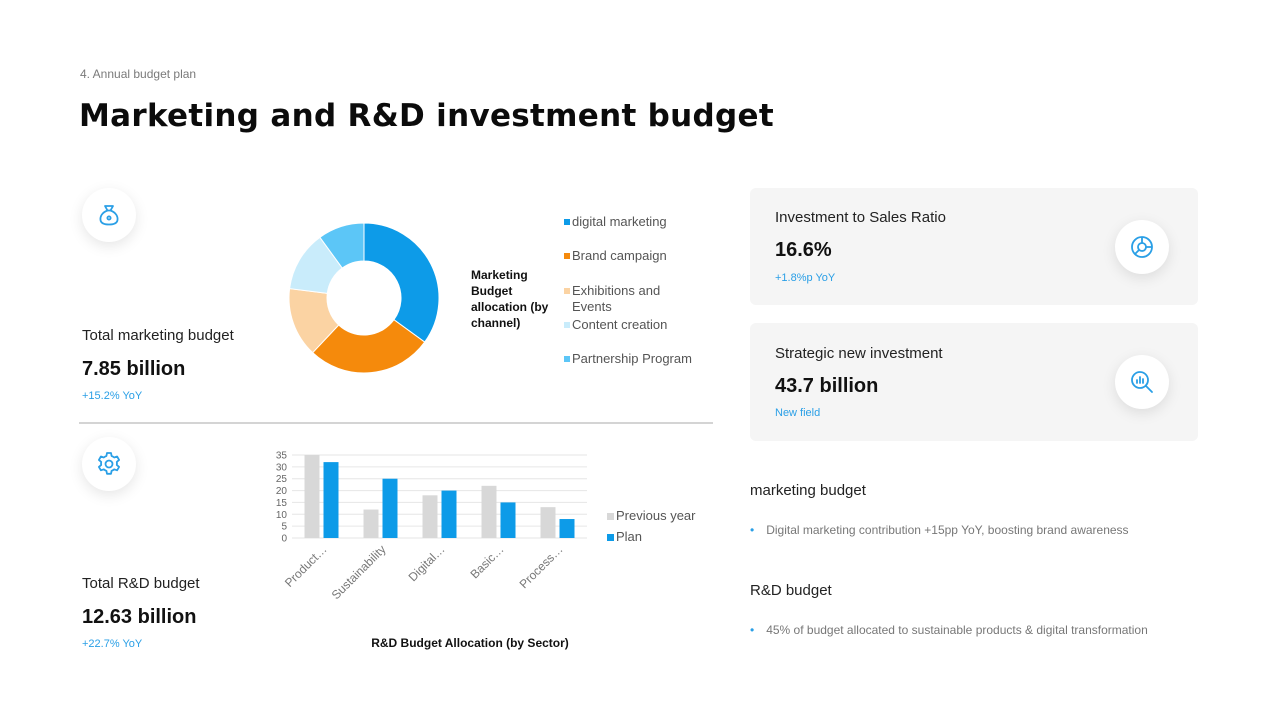 The image size is (1280, 720). I want to click on marketing-donut-chart, so click(364, 298).